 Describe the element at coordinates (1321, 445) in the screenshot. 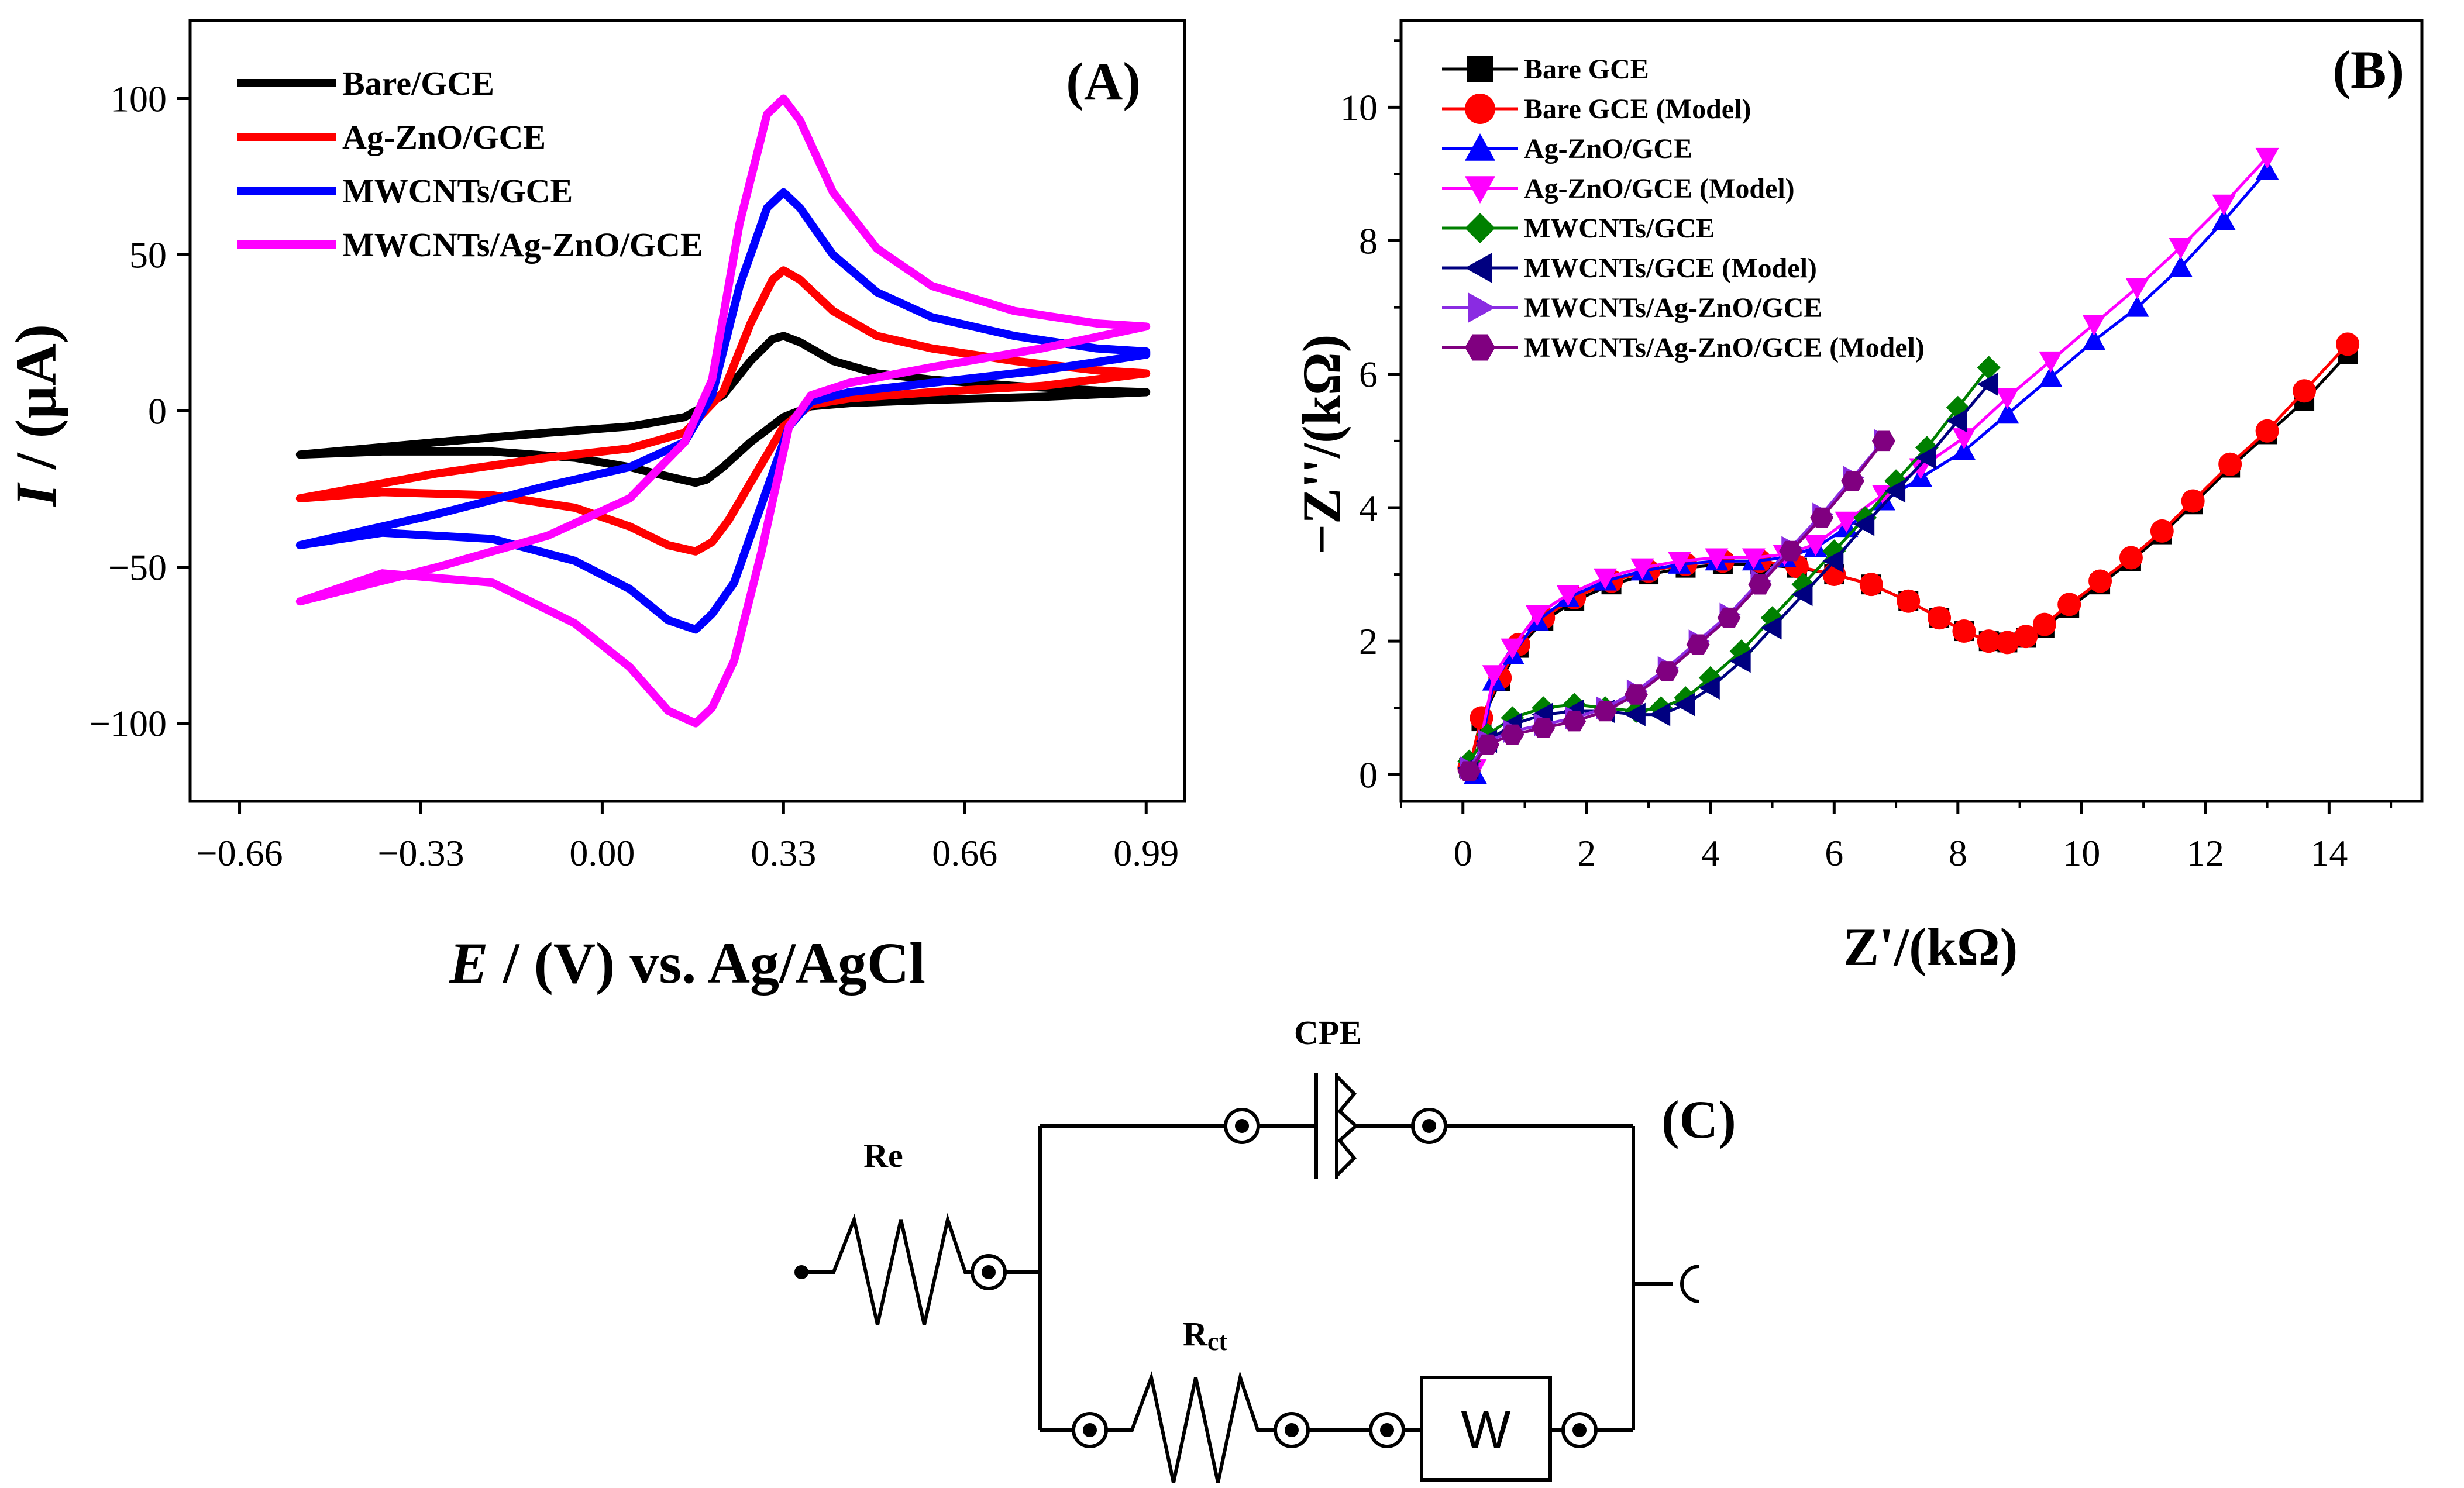

I see `panel-b-y-axis-title: −Z''/(kΩ)` at that location.